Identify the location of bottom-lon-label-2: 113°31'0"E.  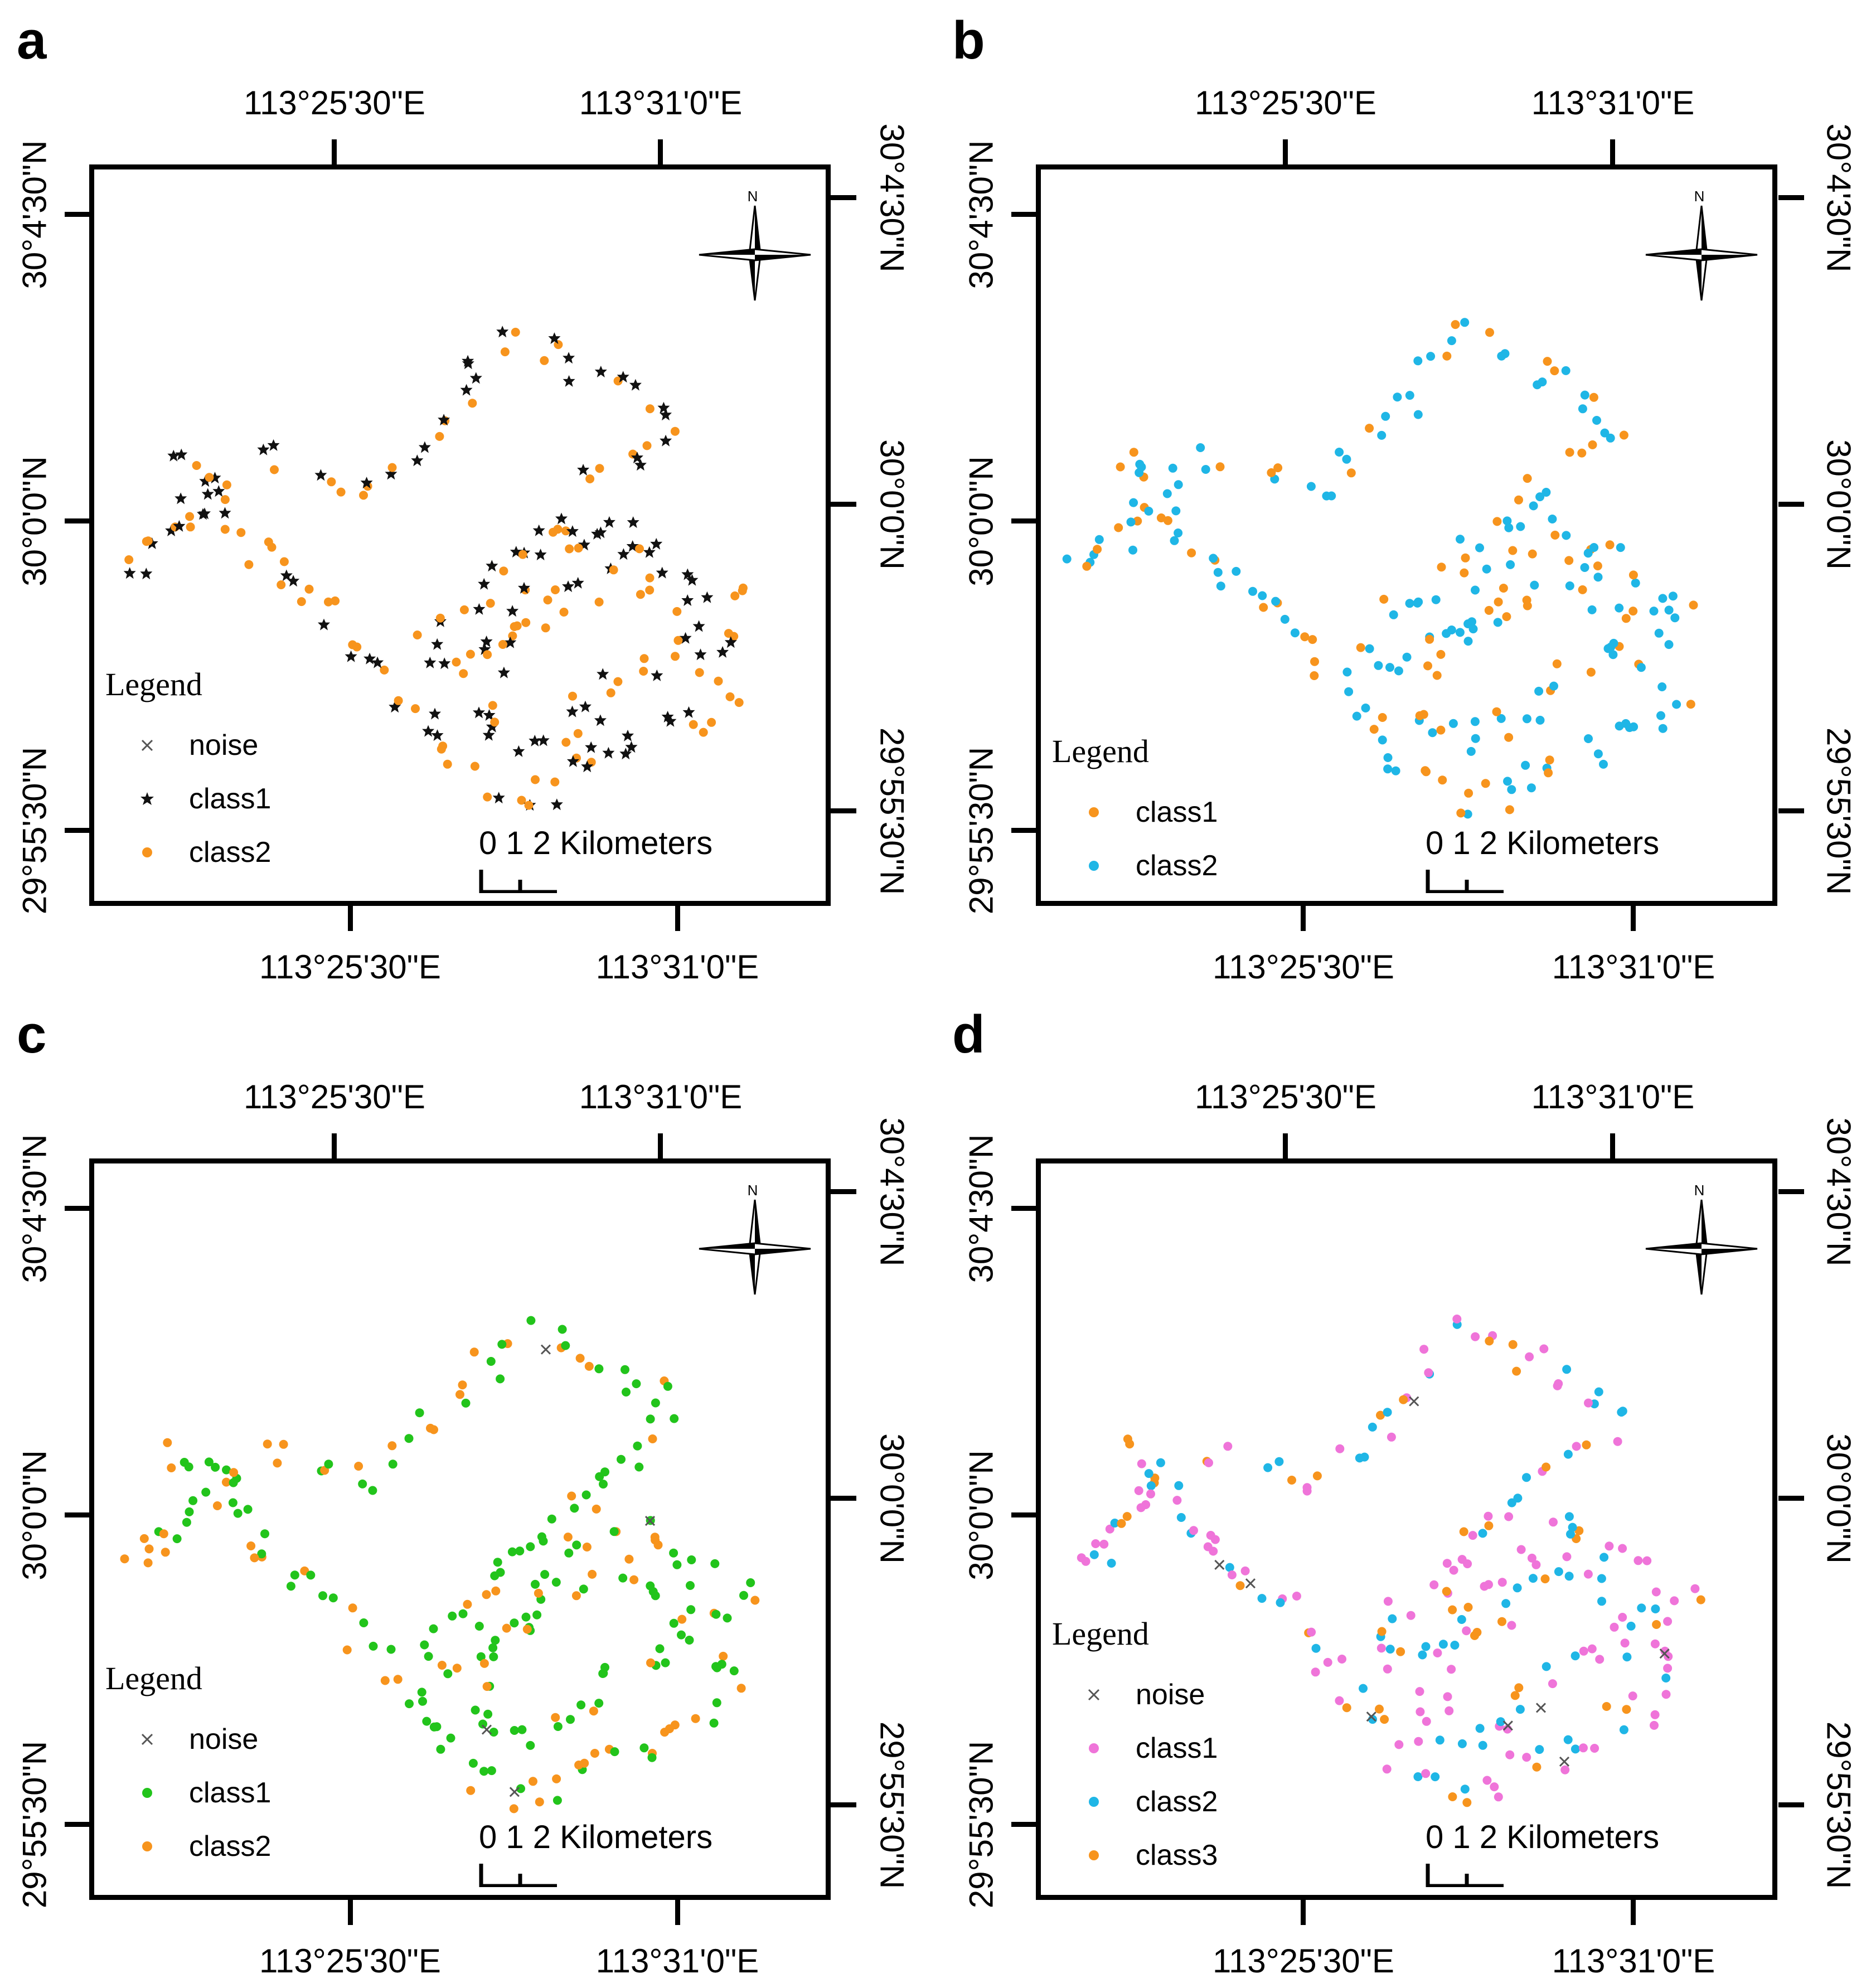
(1633, 1961).